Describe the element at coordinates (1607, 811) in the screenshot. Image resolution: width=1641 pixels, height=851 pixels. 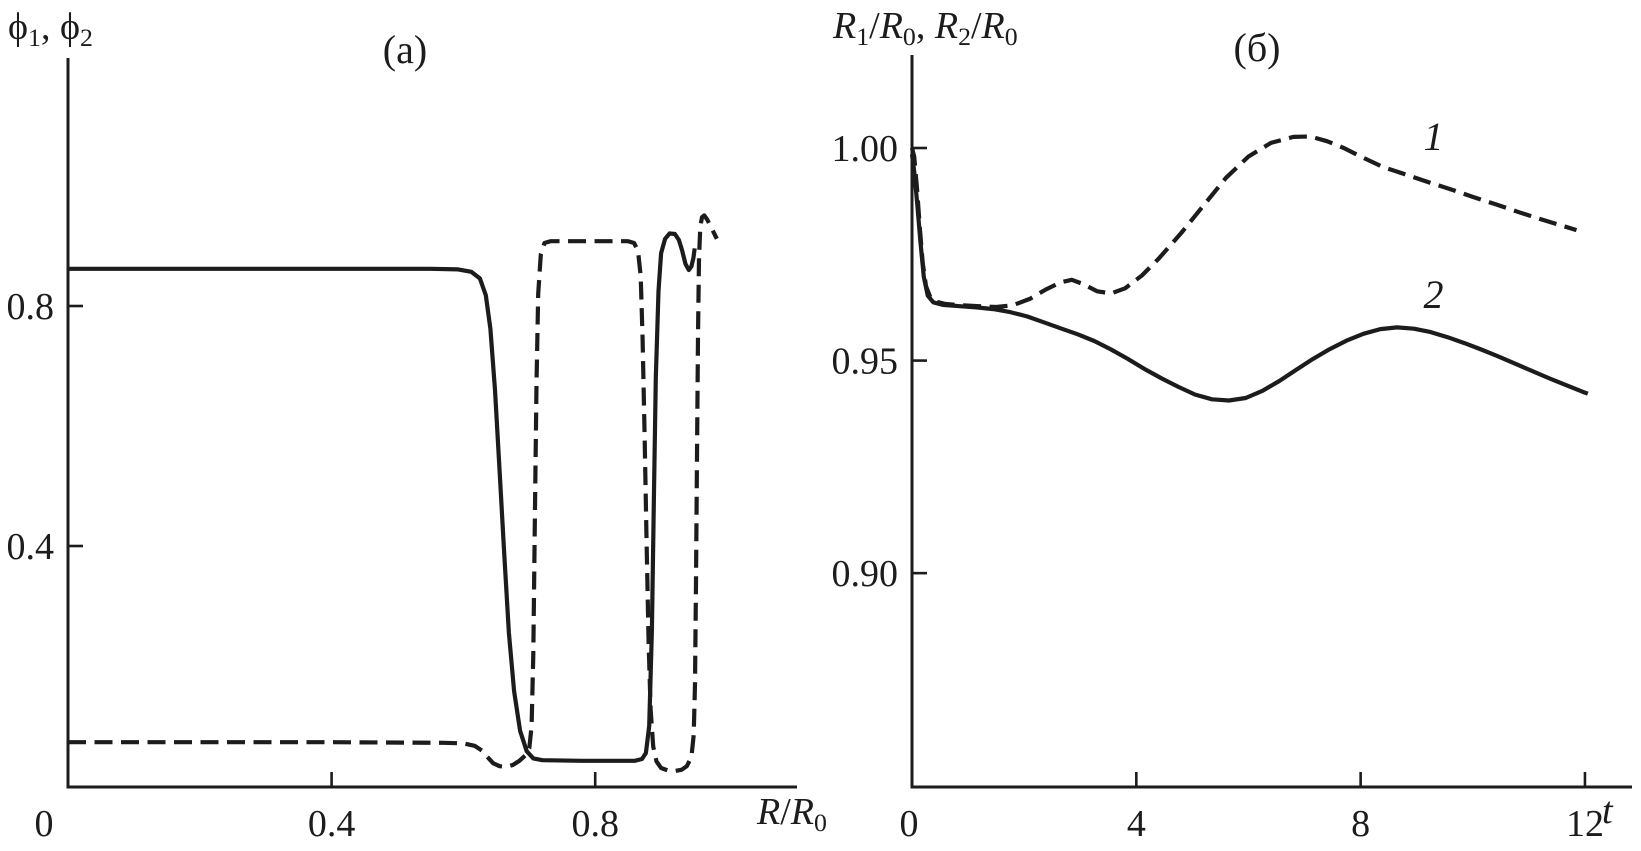
I see `panel-b-x-axis-label: t` at that location.